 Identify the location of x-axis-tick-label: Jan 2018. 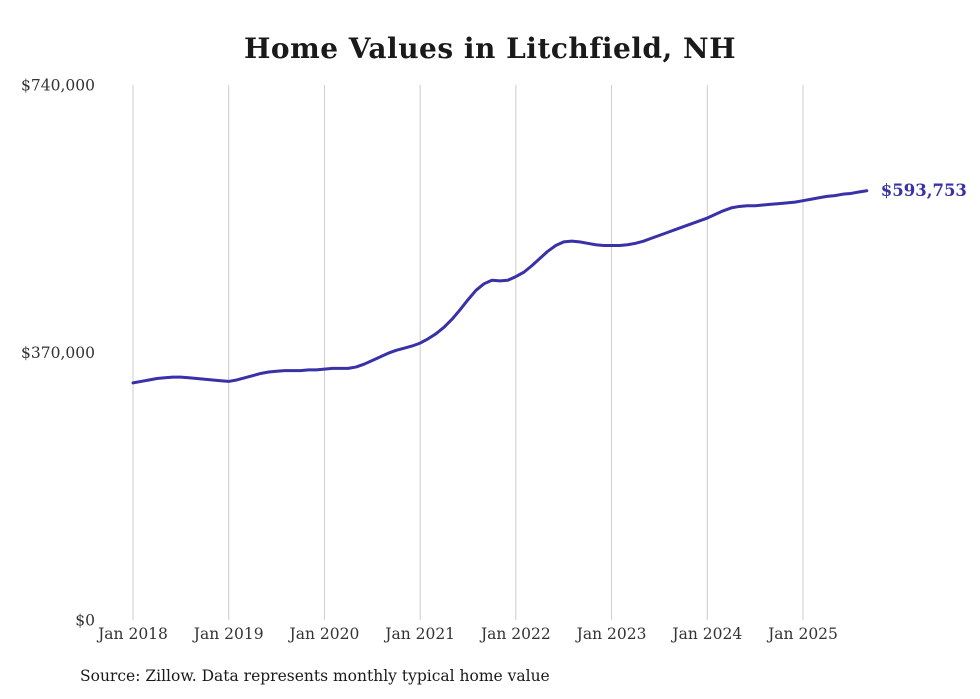
(132, 634).